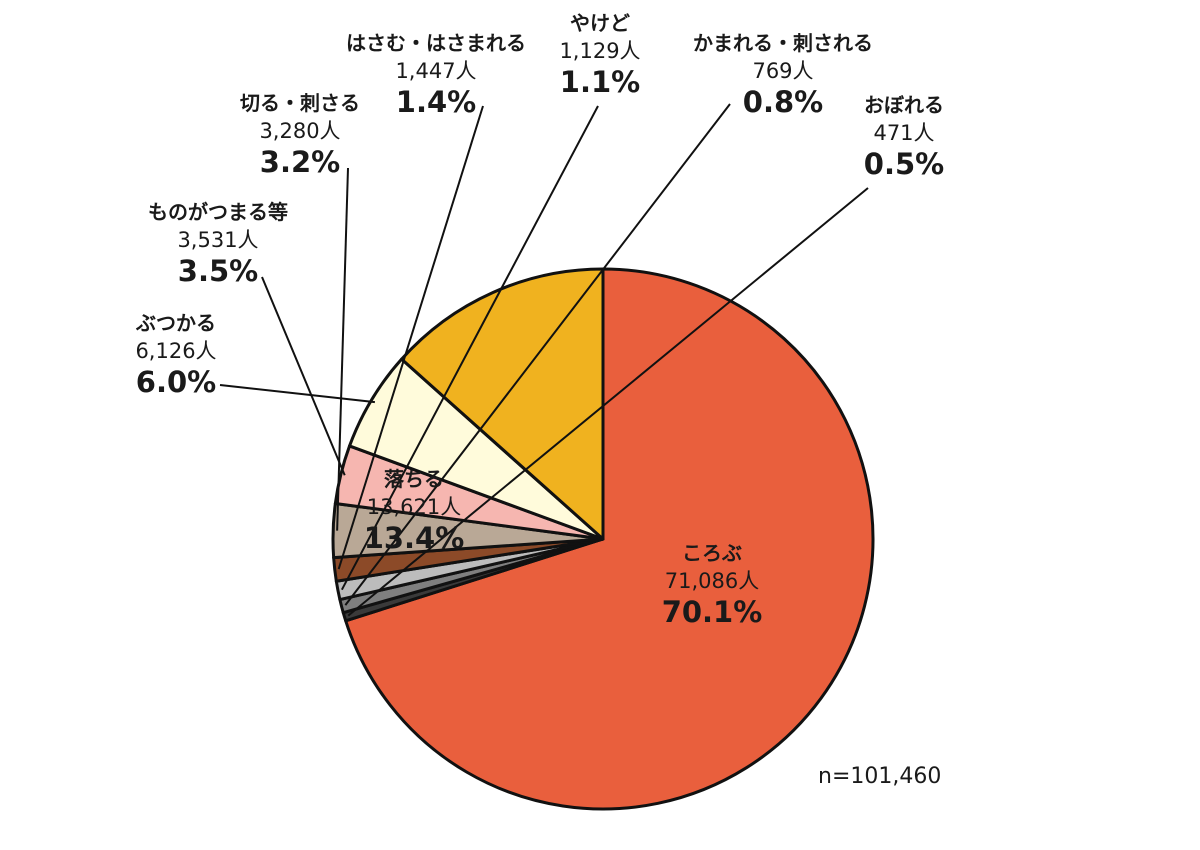 Image resolution: width=1200 pixels, height=850 pixels. What do you see at coordinates (435, 71) in the screenshot?
I see `slice-count-label: 1,447人` at bounding box center [435, 71].